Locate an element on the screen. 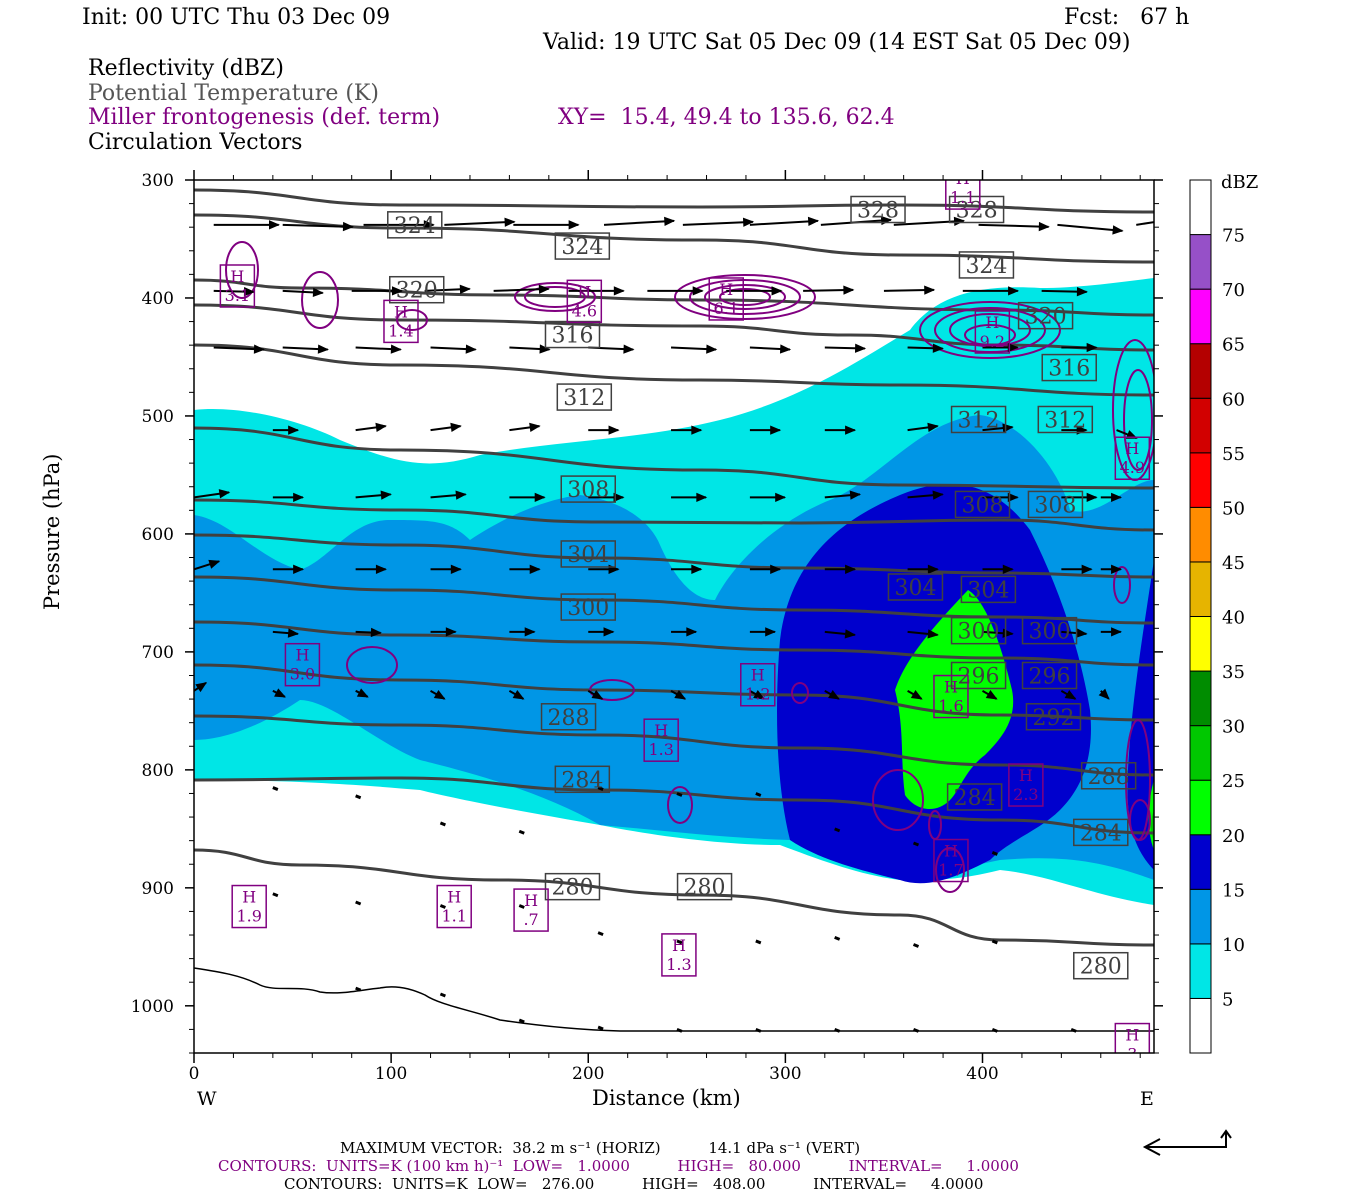  vector-scale-arrow is located at coordinates (1187, 1142).